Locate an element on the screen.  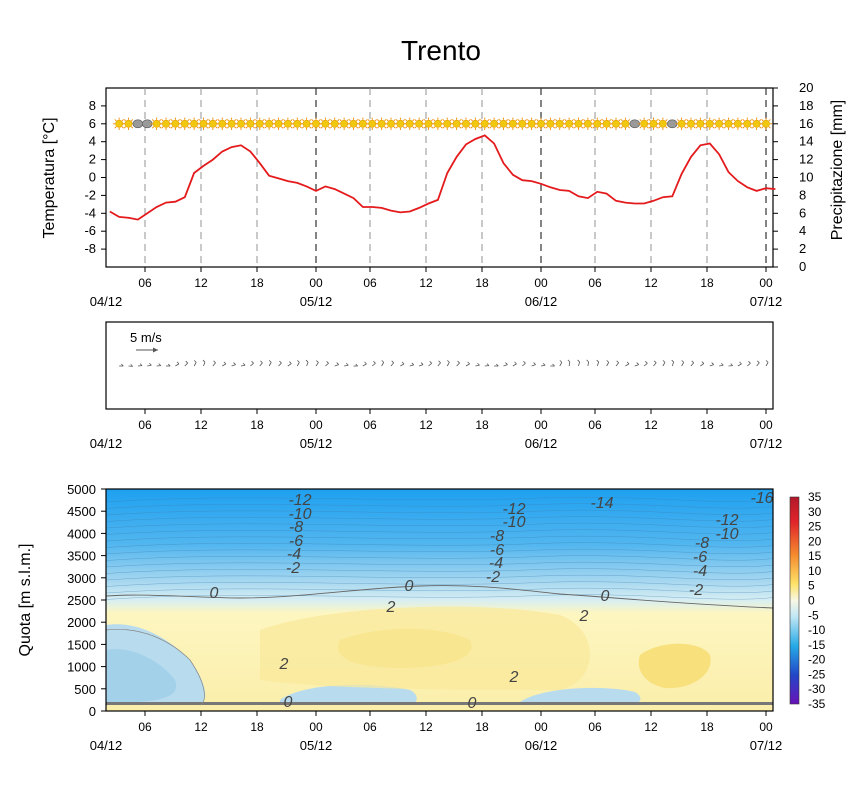
y-tick-label: -6 is located at coordinates (90, 230).